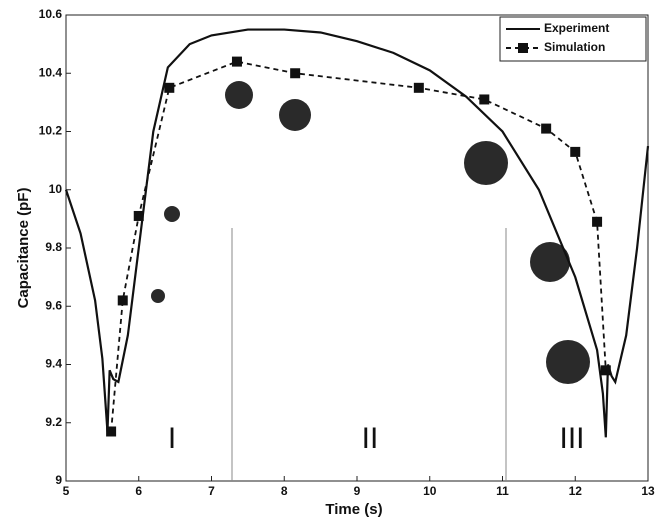 The height and width of the screenshot is (526, 663). What do you see at coordinates (502, 491) in the screenshot?
I see `x-tick-label: 11` at bounding box center [502, 491].